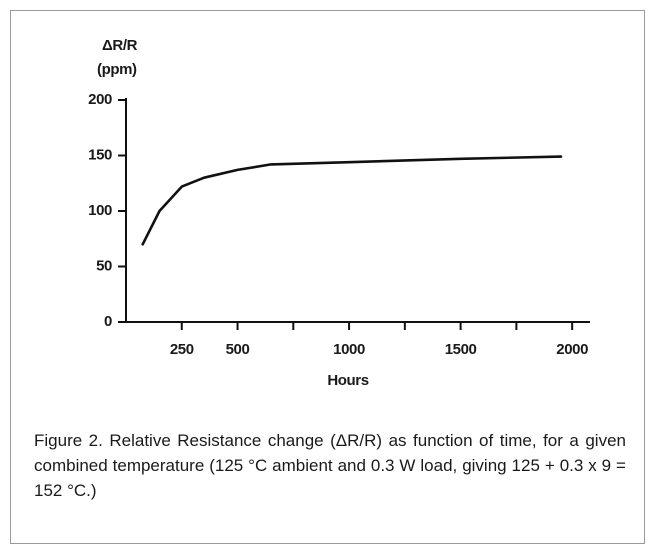  I want to click on y-axis-label: (ppm), so click(117, 69).